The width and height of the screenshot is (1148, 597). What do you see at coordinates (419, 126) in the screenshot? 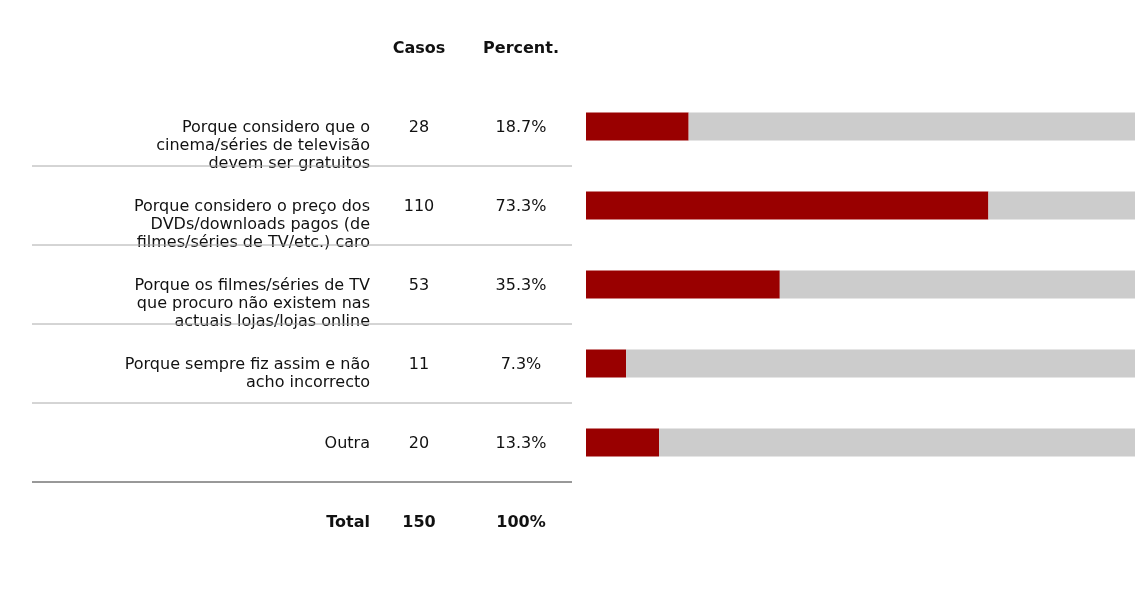
I see `text: 28` at bounding box center [419, 126].